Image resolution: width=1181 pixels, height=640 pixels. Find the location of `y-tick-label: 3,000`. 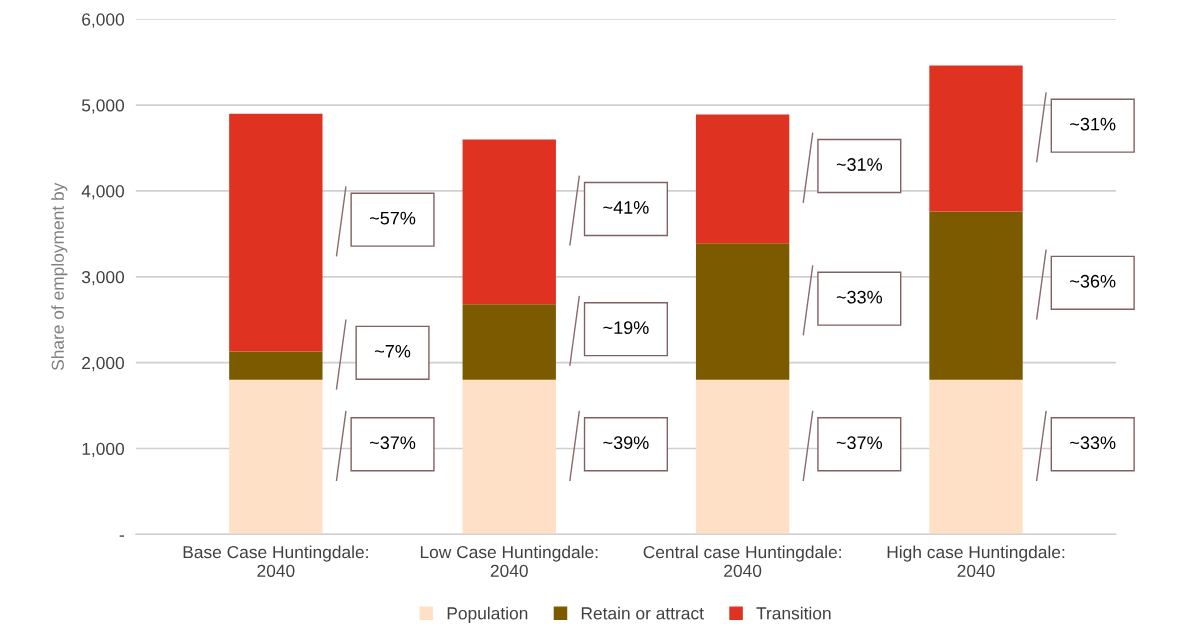

y-tick-label: 3,000 is located at coordinates (103, 278).